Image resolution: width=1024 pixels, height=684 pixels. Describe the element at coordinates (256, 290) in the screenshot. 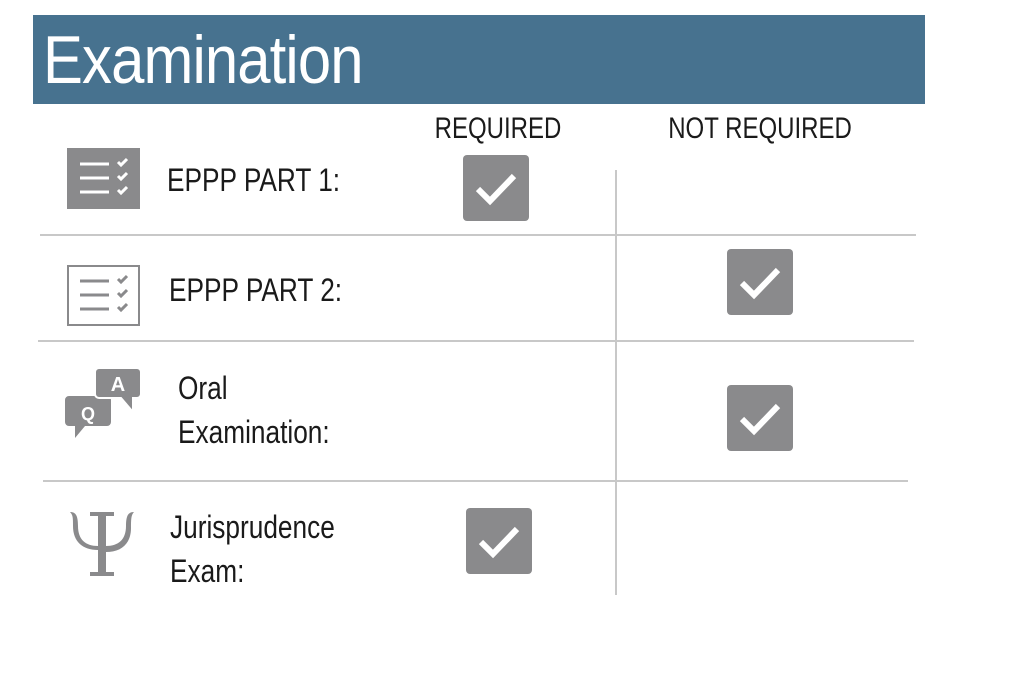

I see `row-label: EPPP PART 2:` at that location.